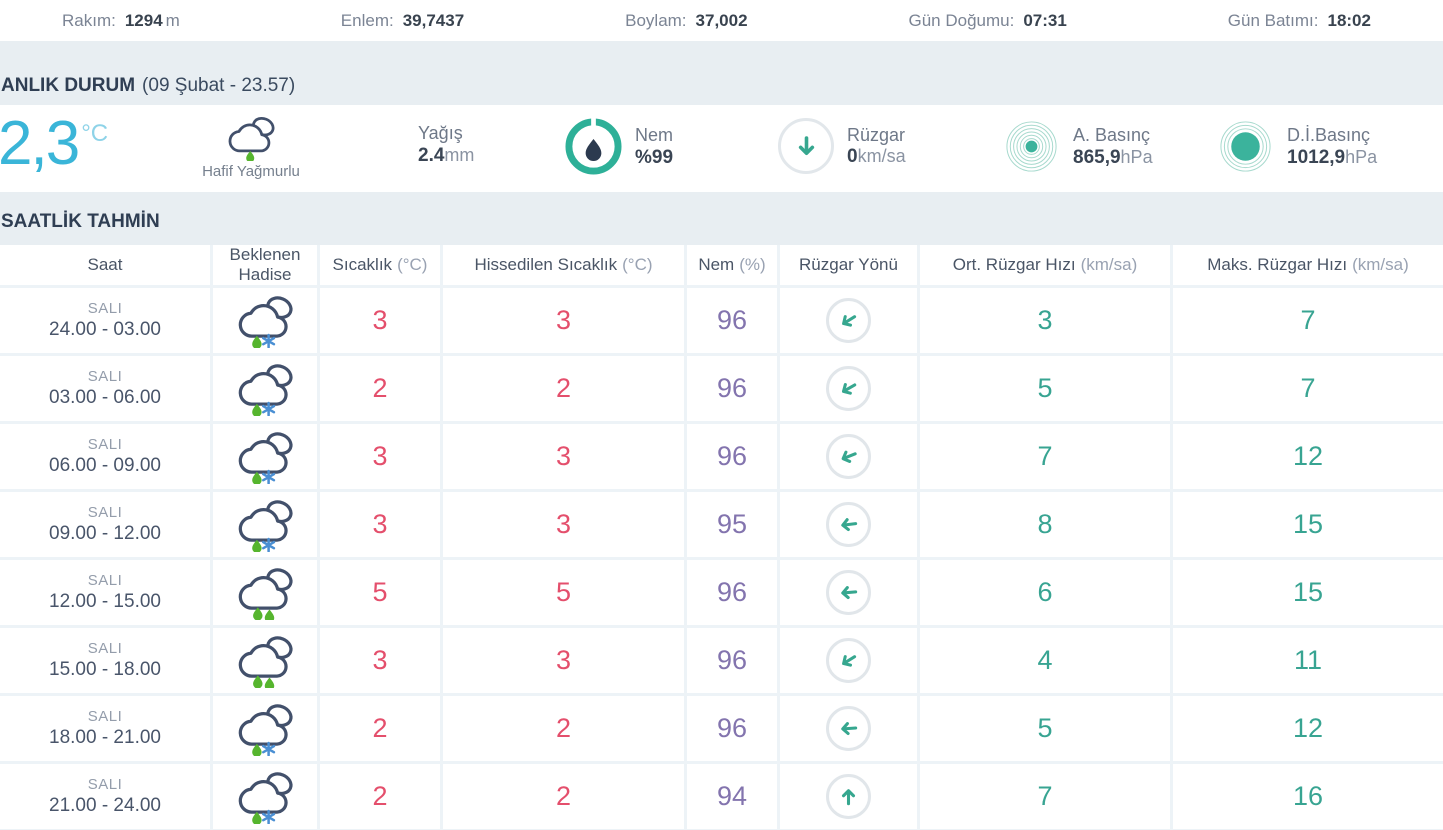 The height and width of the screenshot is (830, 1443). Describe the element at coordinates (593, 146) in the screenshot. I see `humidity-gauge-icon` at that location.